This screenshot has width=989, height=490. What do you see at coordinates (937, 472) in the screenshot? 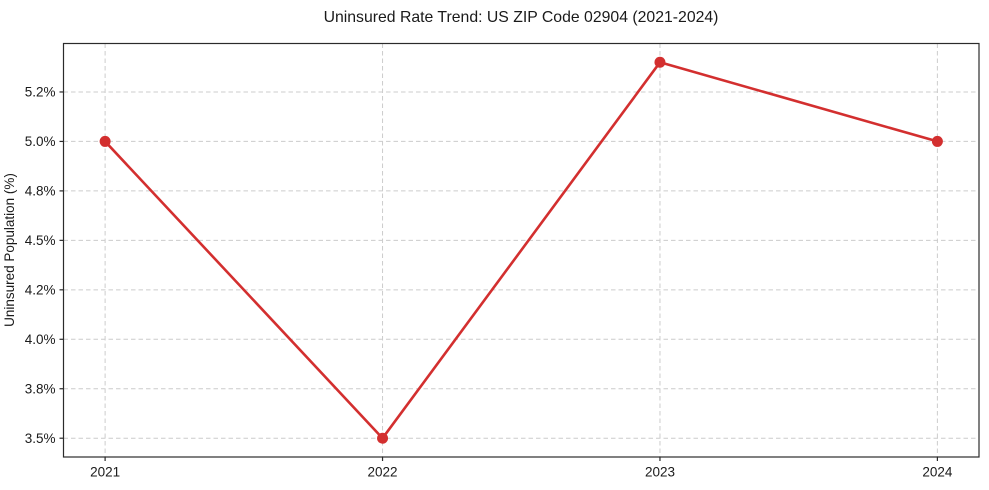
I see `x-tick-label: 2024` at bounding box center [937, 472].